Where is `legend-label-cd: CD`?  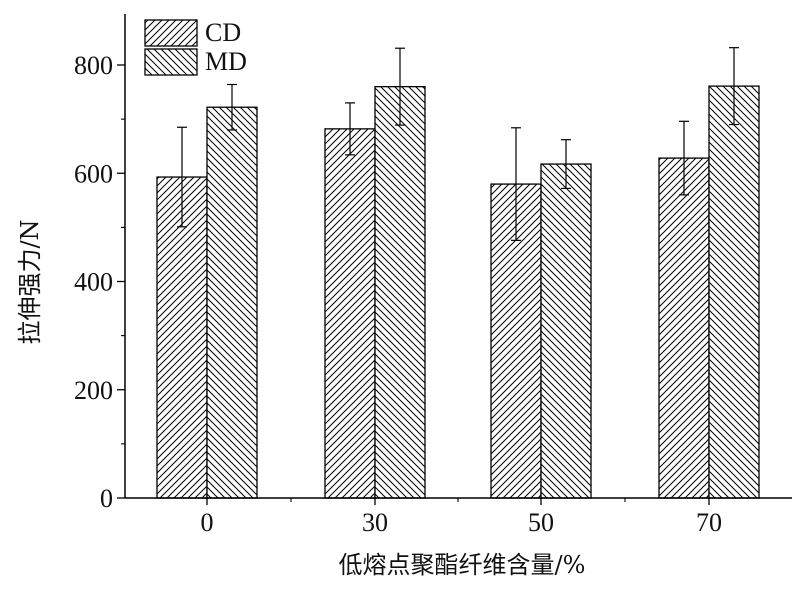
legend-label-cd: CD is located at coordinates (223, 32).